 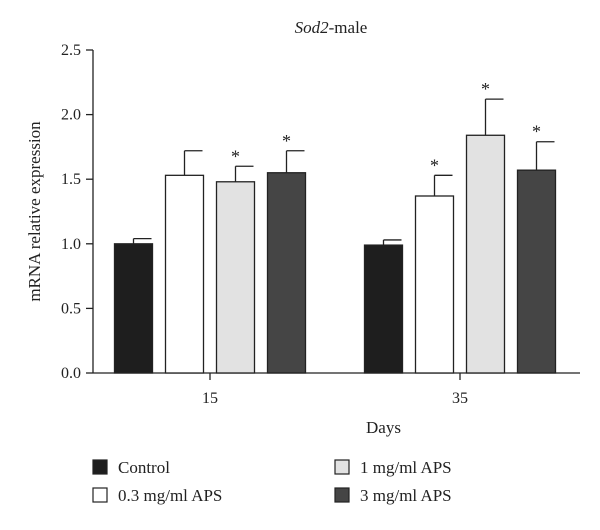 What do you see at coordinates (170, 495) in the screenshot?
I see `legend-label: 0.3 mg/ml APS` at bounding box center [170, 495].